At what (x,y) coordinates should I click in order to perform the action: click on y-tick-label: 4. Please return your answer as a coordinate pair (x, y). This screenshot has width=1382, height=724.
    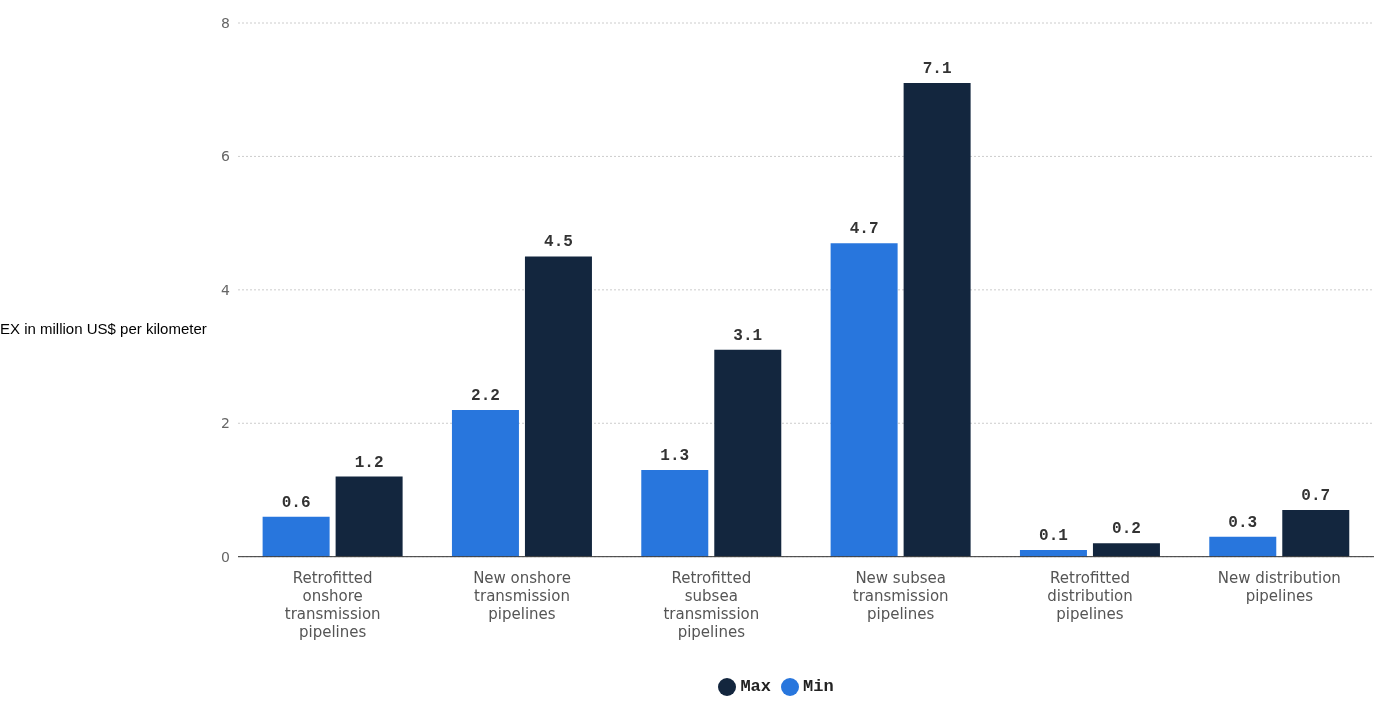
    Looking at the image, I should click on (226, 289).